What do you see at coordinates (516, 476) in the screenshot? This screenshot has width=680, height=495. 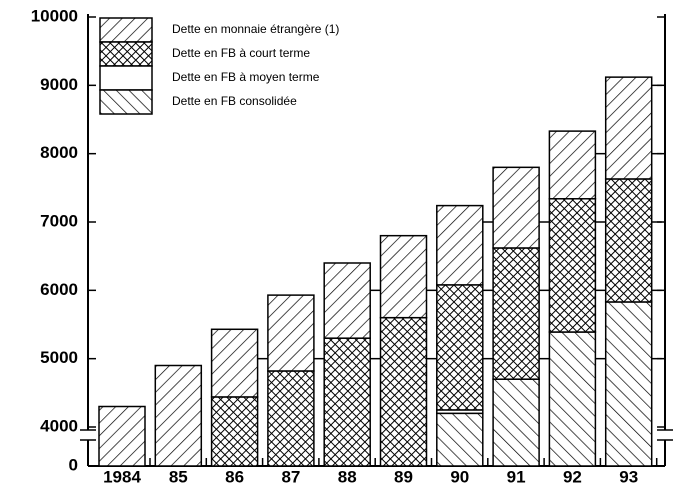 I see `x-tick-label: 91` at bounding box center [516, 476].